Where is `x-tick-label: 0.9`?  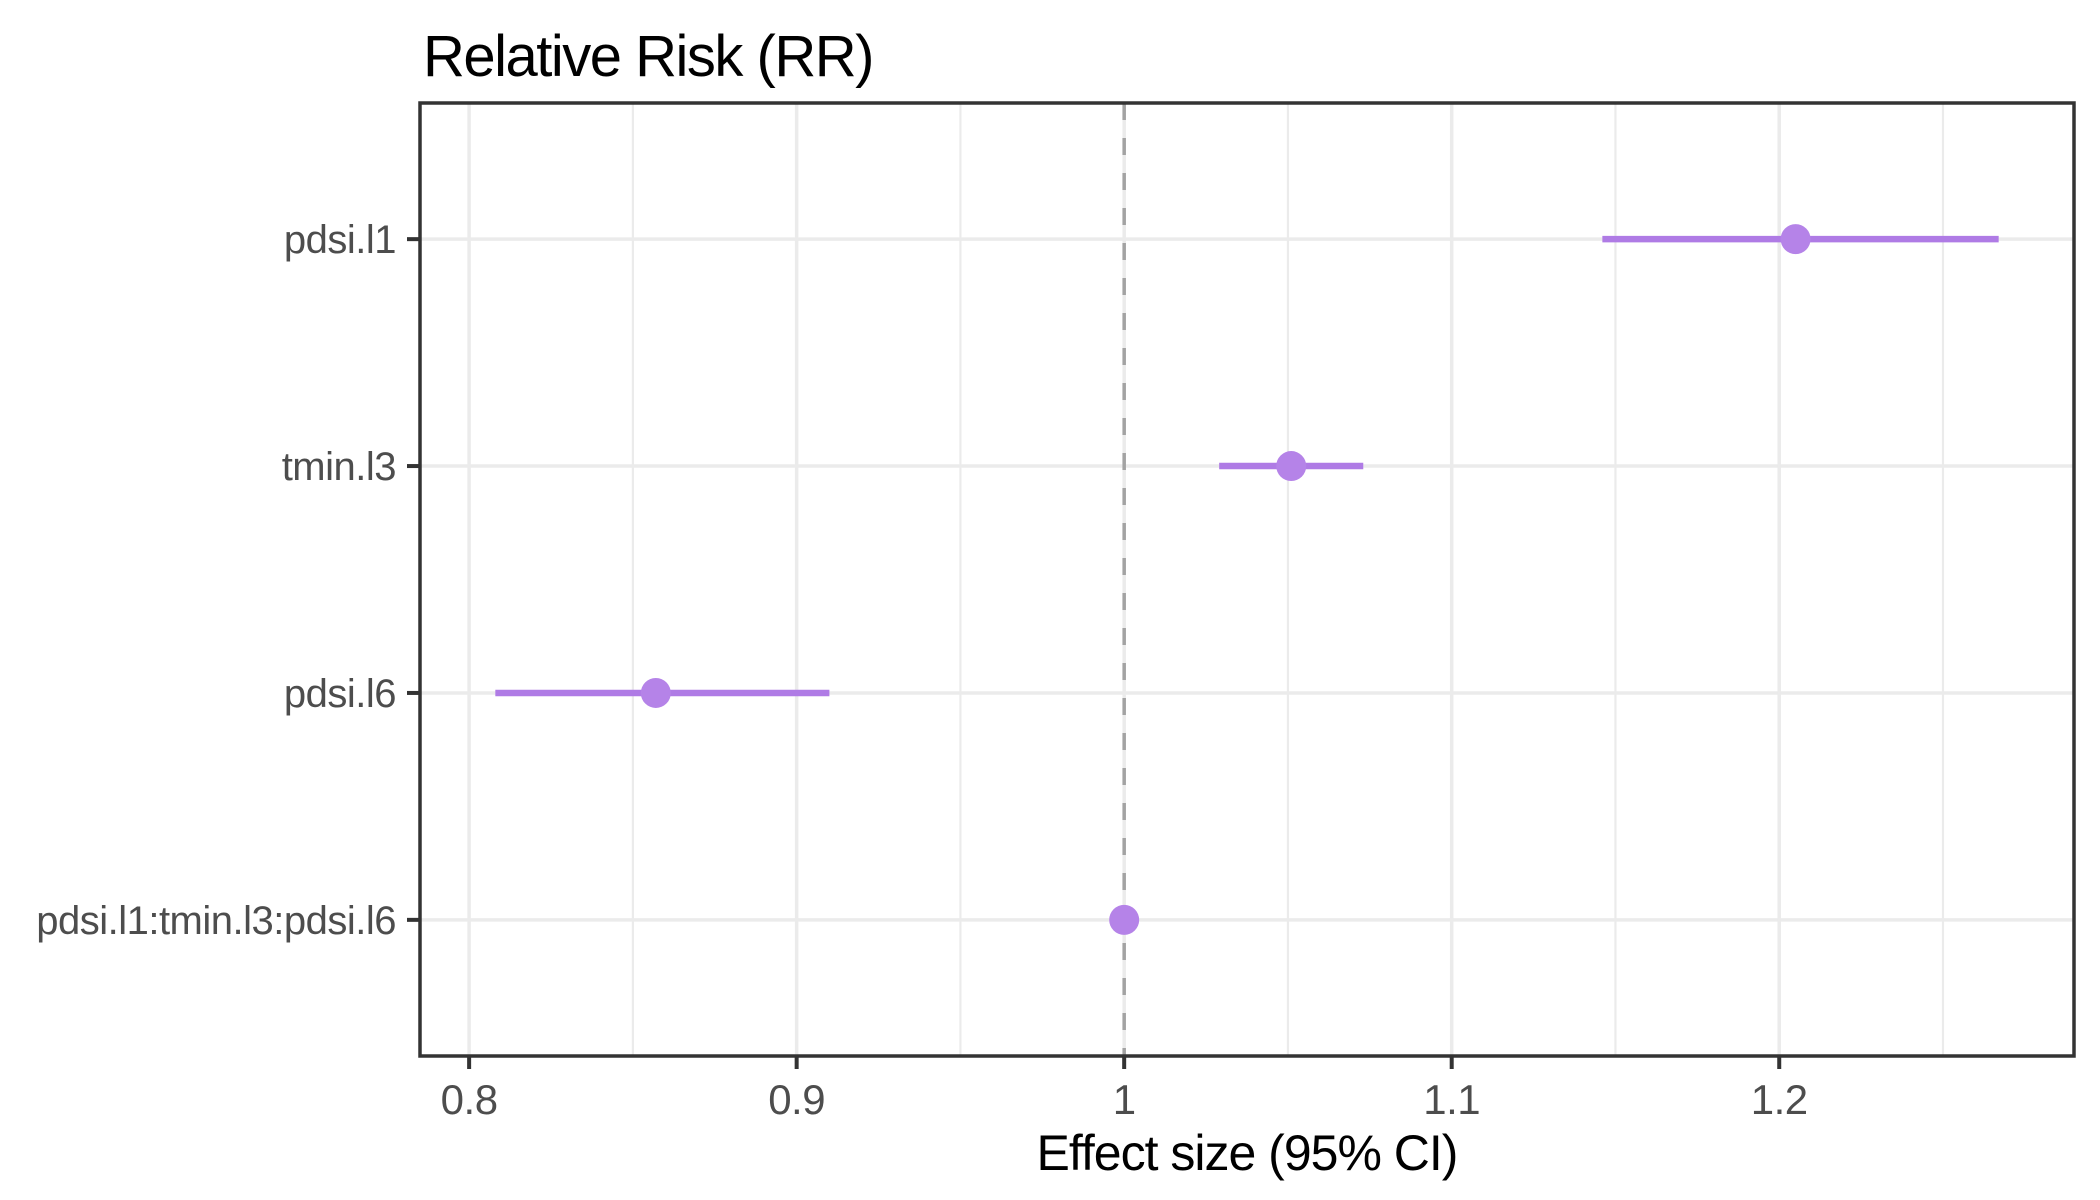 x-tick-label: 0.9 is located at coordinates (796, 1099).